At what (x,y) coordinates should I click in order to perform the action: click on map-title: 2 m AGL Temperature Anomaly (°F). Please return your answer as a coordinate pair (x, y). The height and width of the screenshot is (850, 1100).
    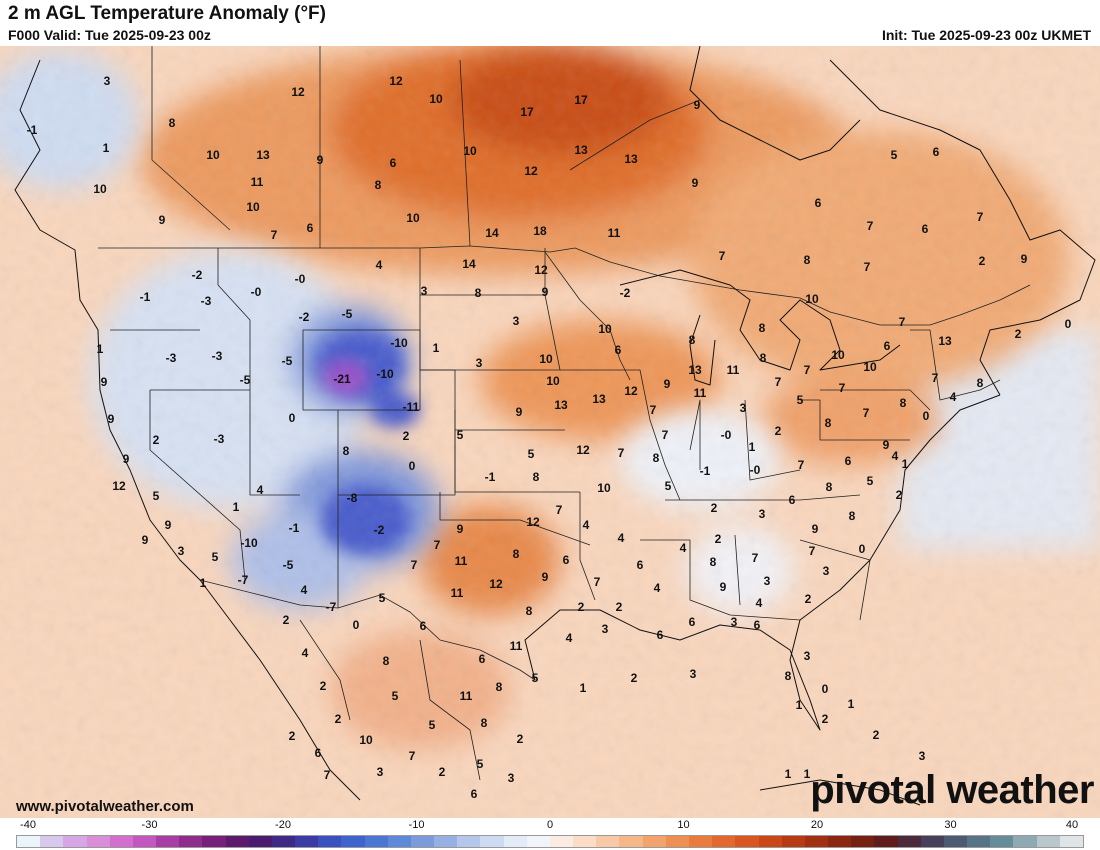
    Looking at the image, I should click on (167, 13).